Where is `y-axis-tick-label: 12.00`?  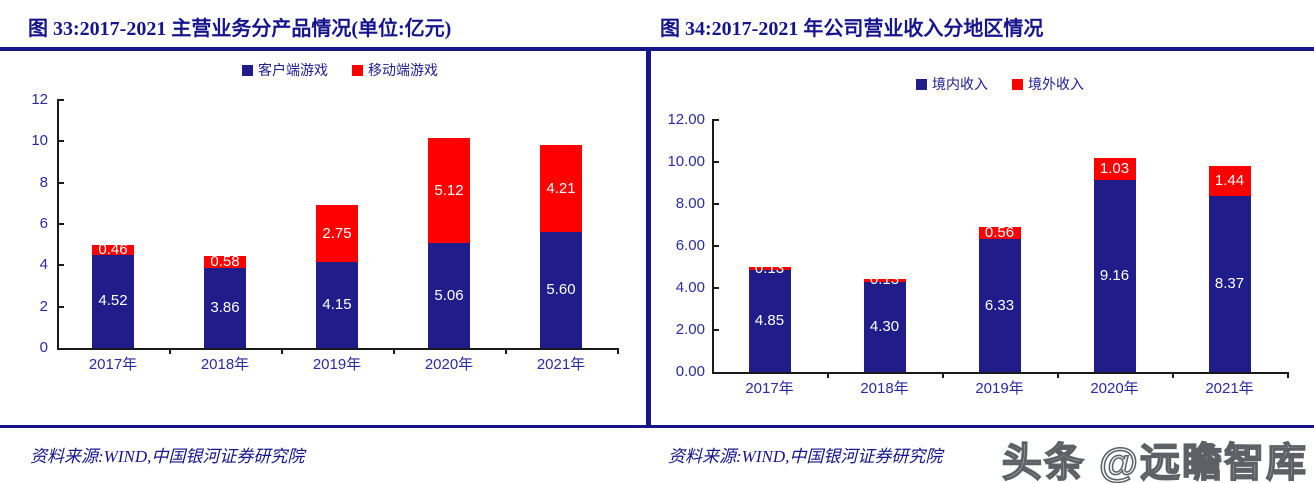 y-axis-tick-label: 12.00 is located at coordinates (686, 119).